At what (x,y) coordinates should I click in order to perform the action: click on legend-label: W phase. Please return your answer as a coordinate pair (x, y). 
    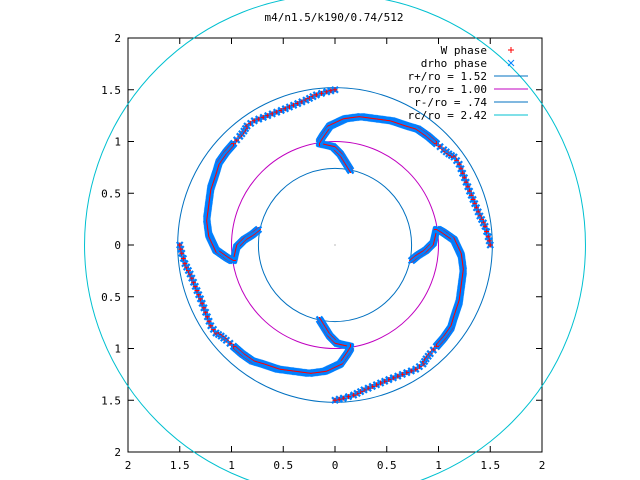
    Looking at the image, I should click on (464, 50).